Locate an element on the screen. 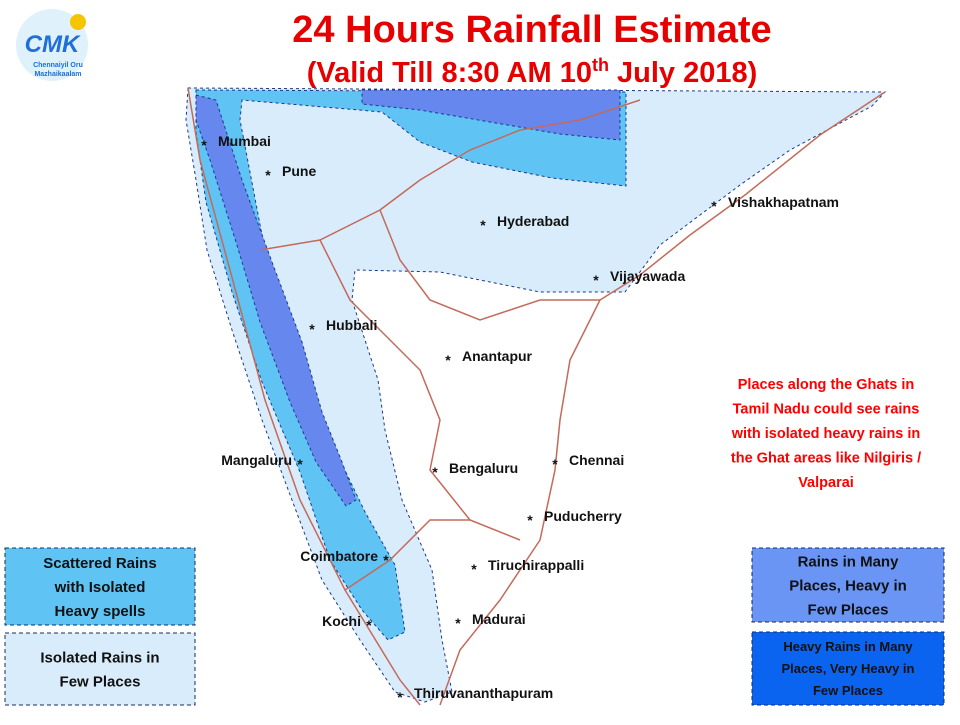  logo-tagline: Chennaiyil Oru is located at coordinates (58, 65).